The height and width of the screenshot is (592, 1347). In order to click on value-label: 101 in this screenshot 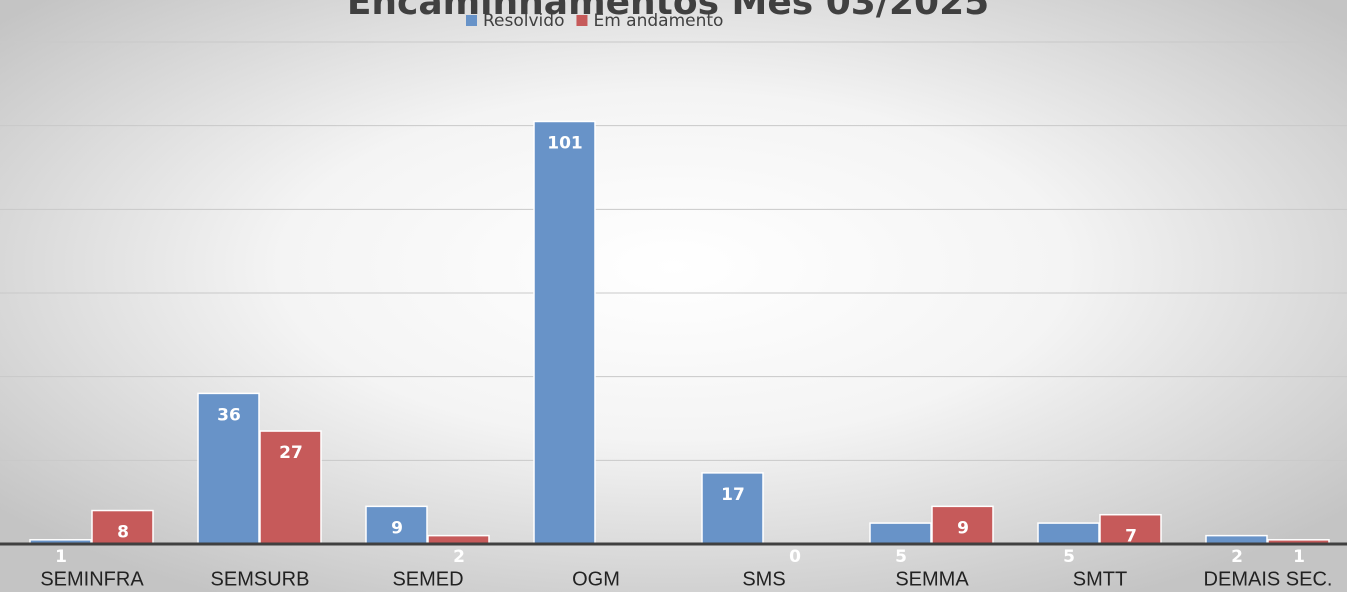, I will do `click(565, 143)`.